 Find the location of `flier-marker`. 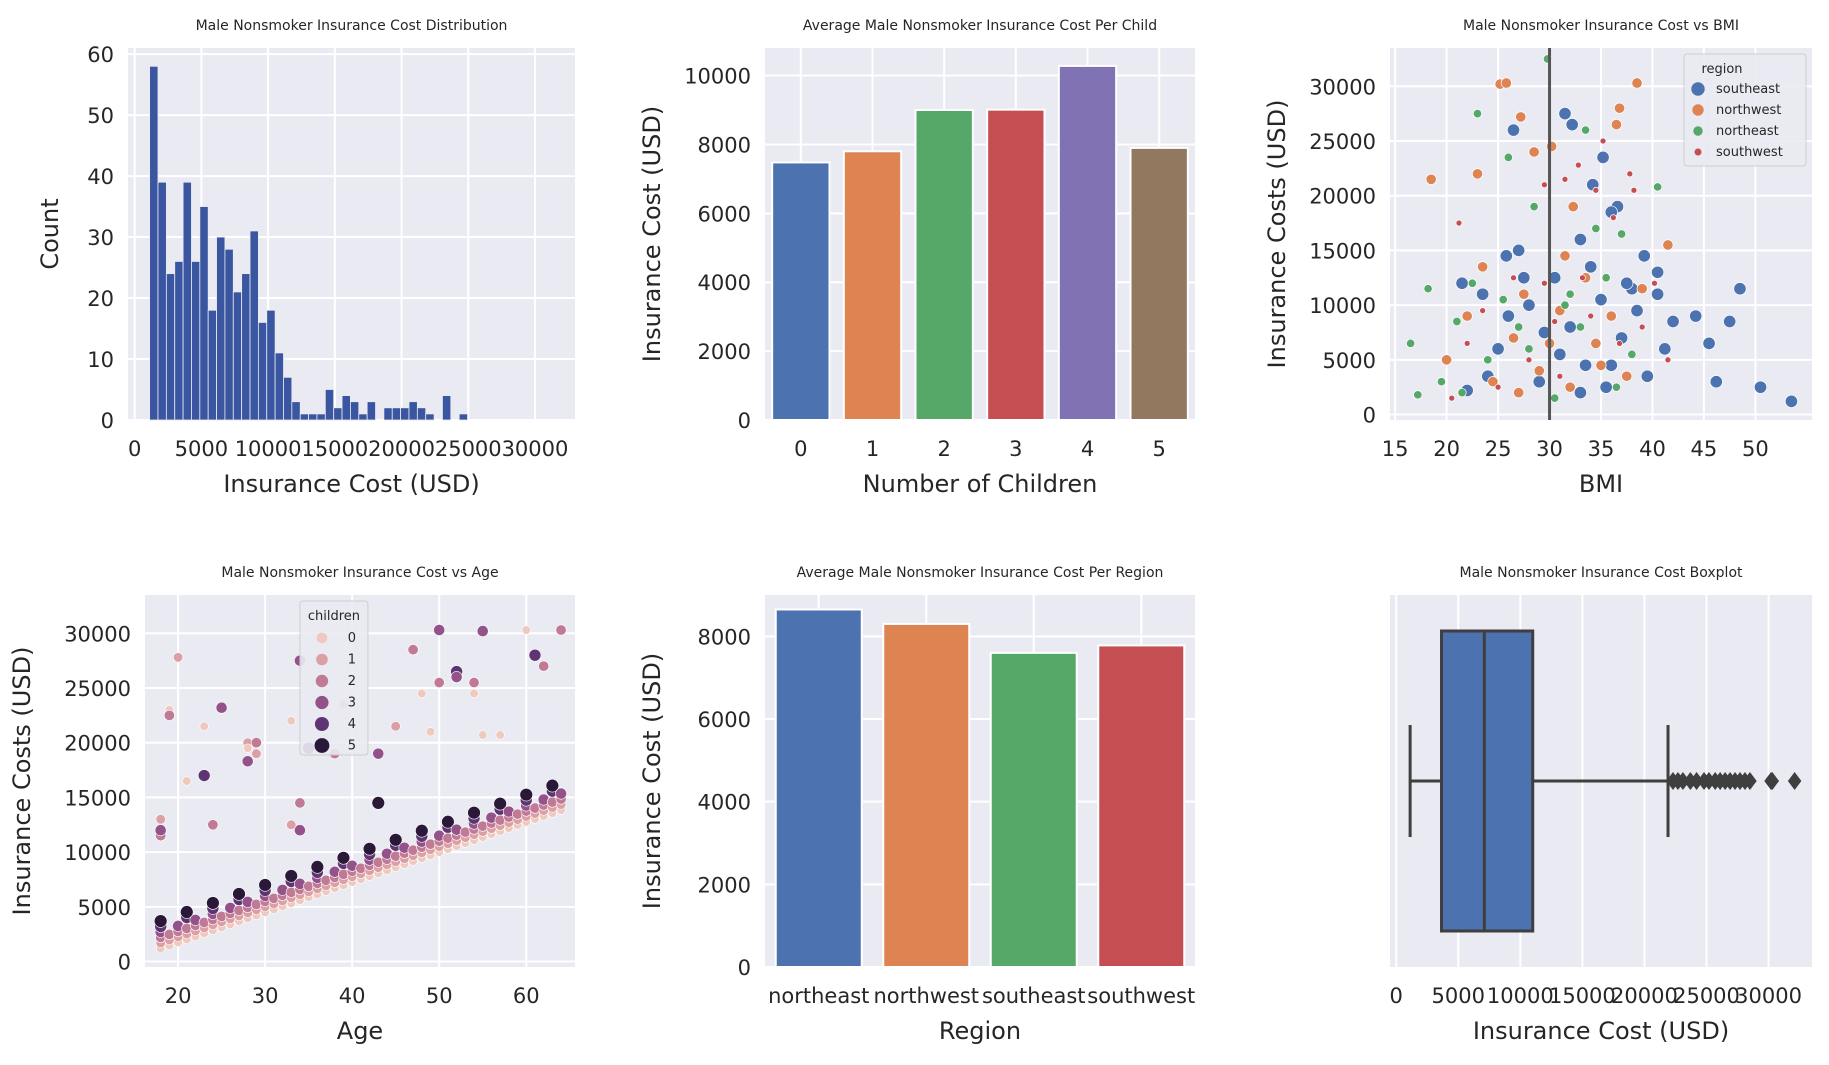

flier-marker is located at coordinates (1772, 781).